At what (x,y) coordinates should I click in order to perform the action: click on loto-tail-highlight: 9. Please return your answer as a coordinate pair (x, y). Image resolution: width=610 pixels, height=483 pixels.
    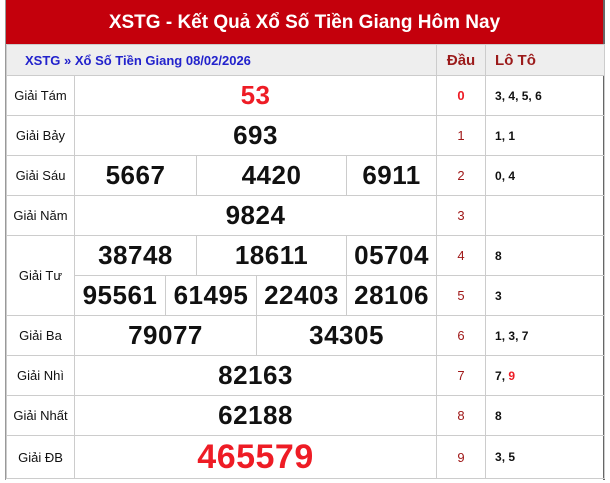
    Looking at the image, I should click on (512, 375).